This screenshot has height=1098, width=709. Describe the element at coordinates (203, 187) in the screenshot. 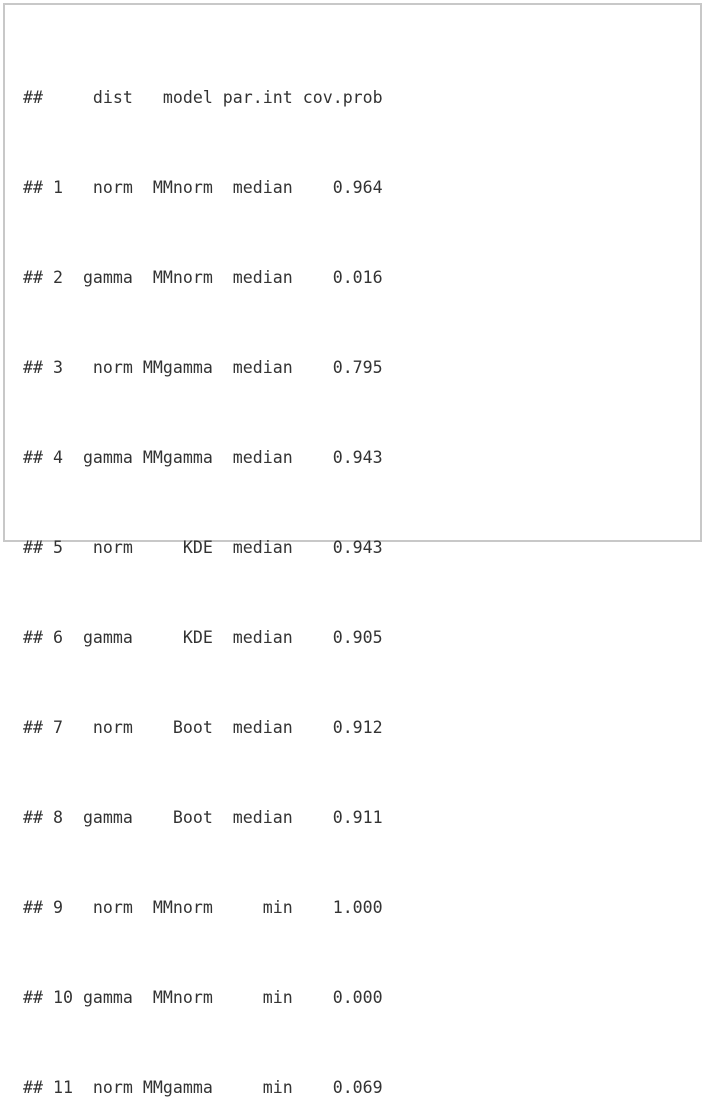

I see `table-row: ## 1 norm MMnorm median 0.964` at that location.